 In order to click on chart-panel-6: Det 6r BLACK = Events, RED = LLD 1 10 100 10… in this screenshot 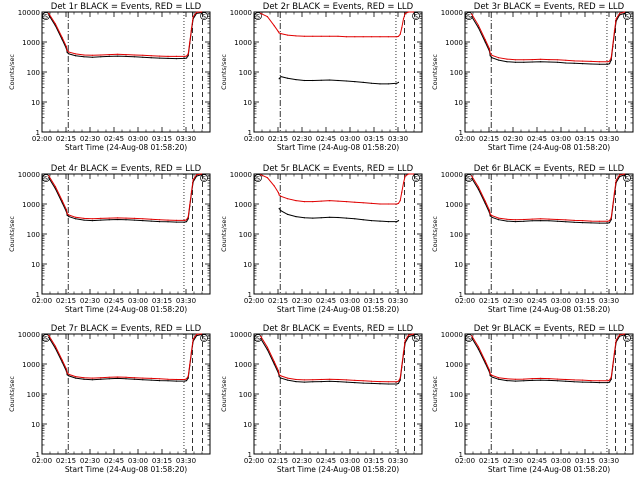, I will do `click(532, 239)`.